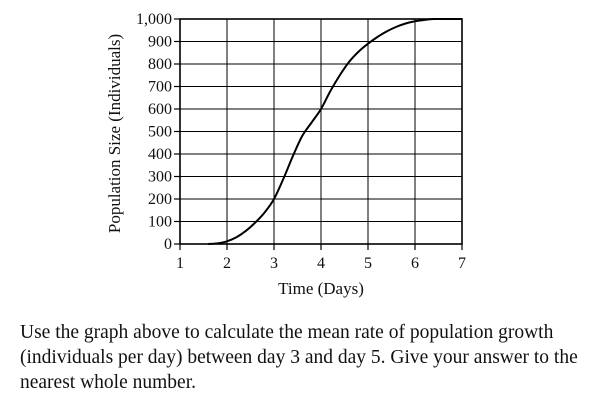 This screenshot has width=600, height=403. What do you see at coordinates (321, 263) in the screenshot?
I see `x-tick-label: 4` at bounding box center [321, 263].